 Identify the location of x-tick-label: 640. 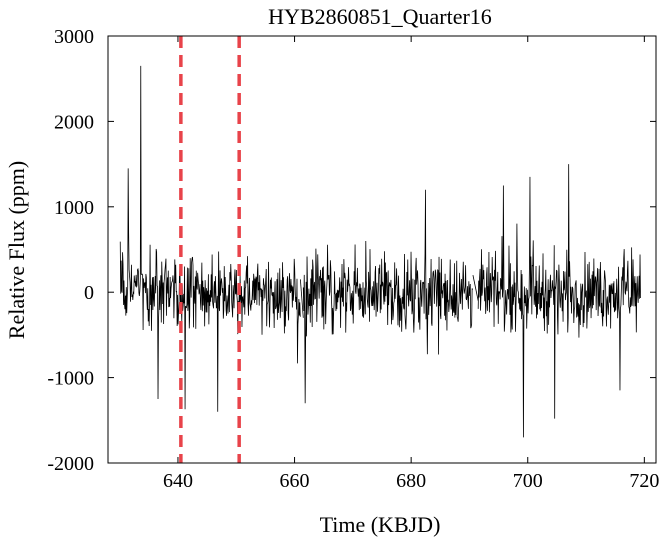
(178, 481).